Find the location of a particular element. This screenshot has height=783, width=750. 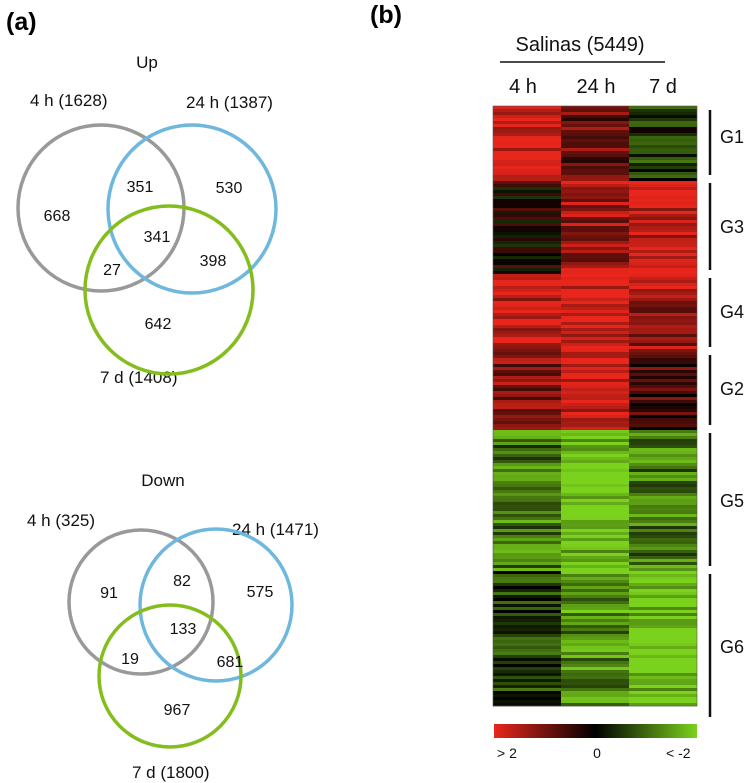

venn-up-set-4h-label: 4 h (1628) is located at coordinates (69, 100).